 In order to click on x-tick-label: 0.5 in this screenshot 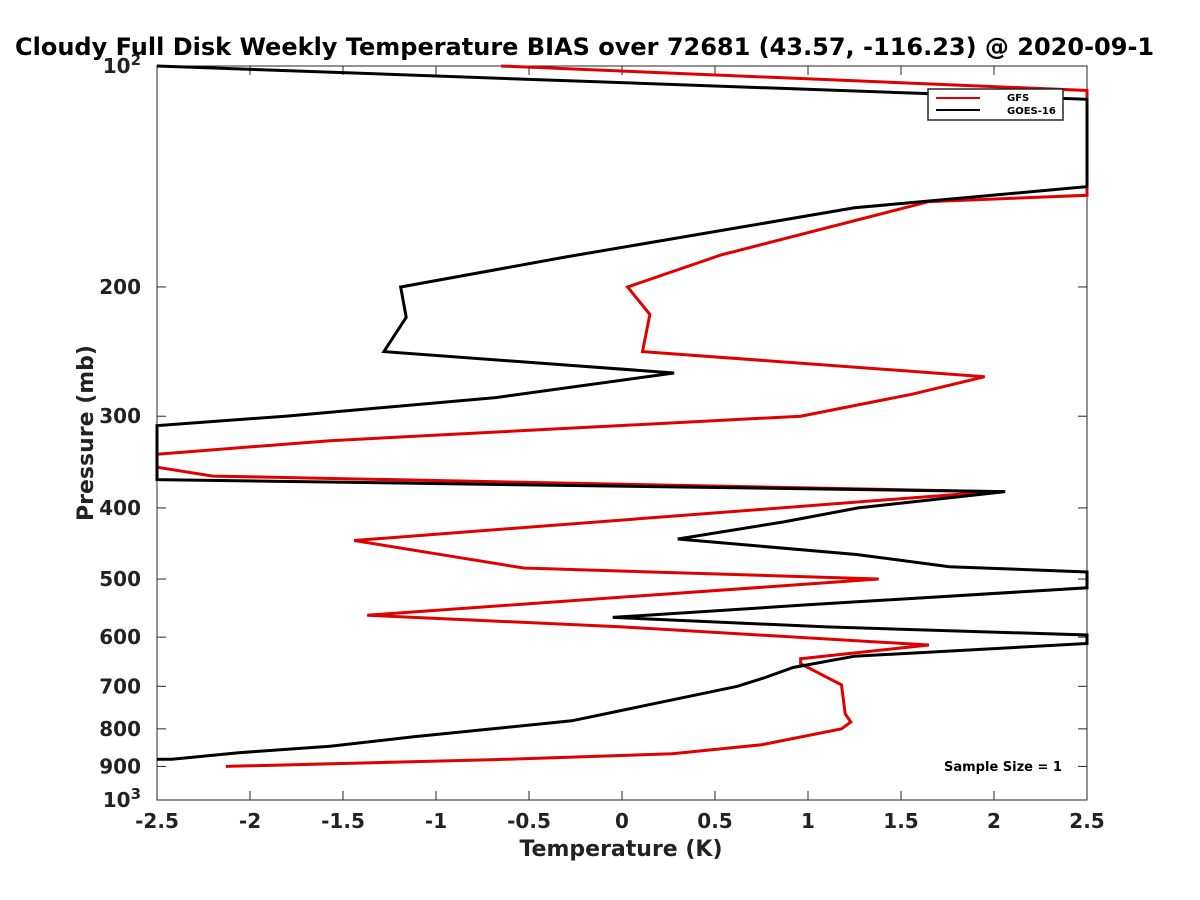, I will do `click(714, 821)`.